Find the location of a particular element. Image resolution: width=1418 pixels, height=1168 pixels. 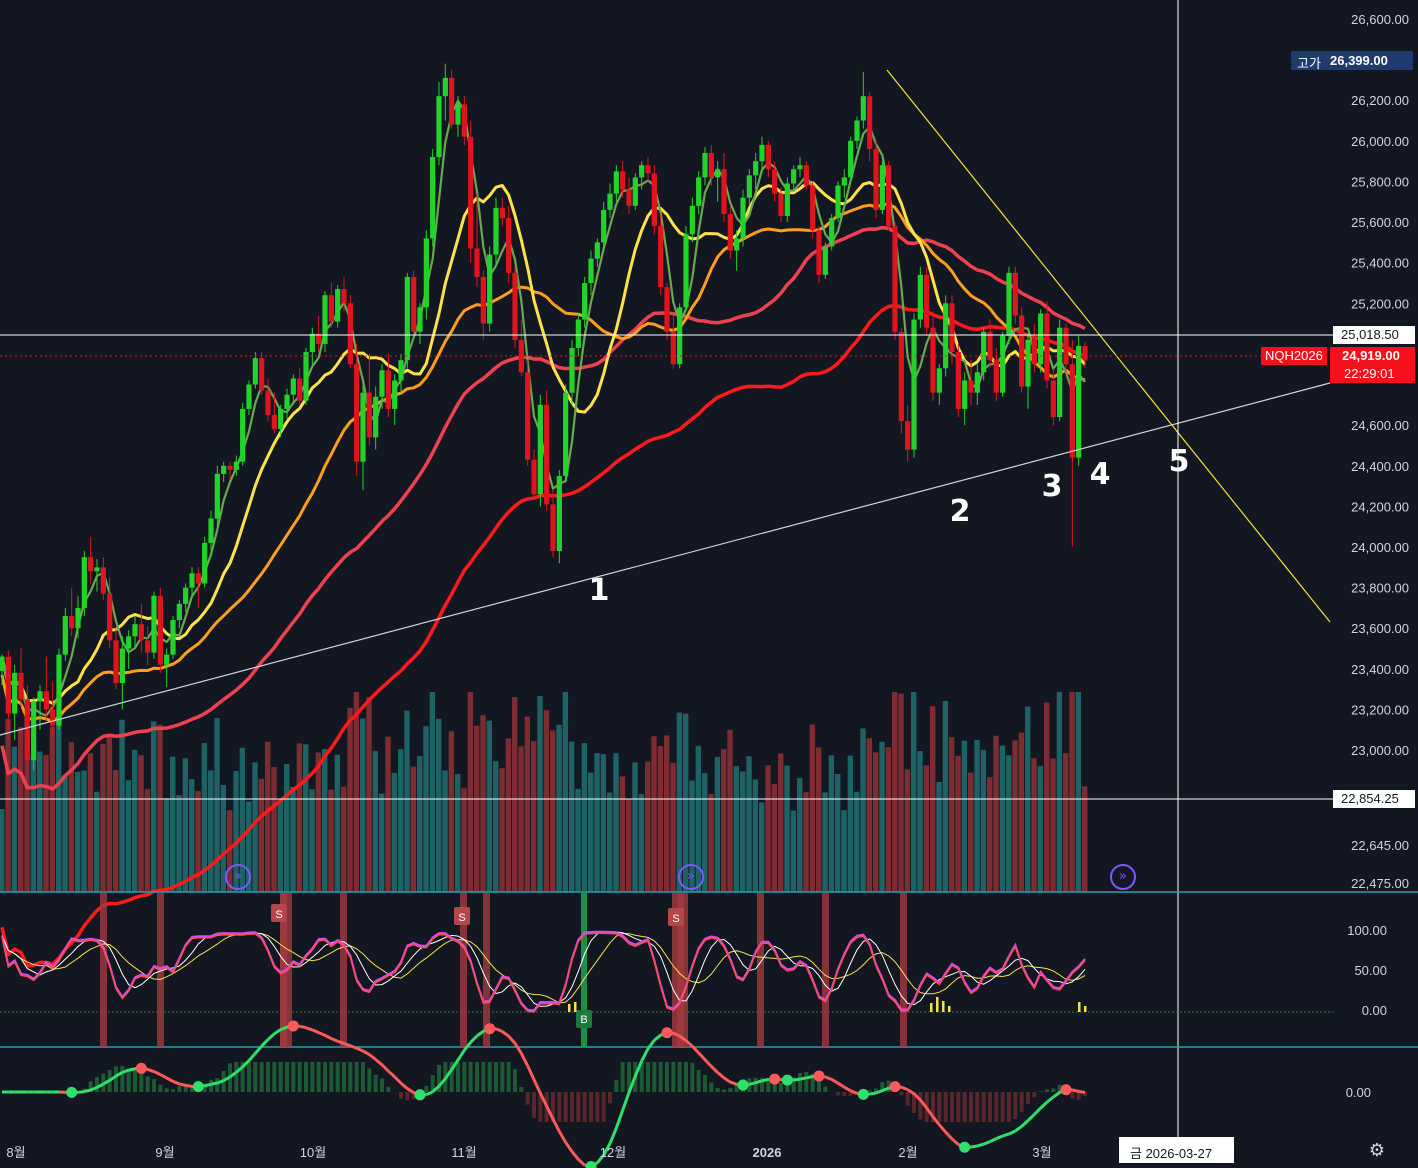

price-axis-tick: 25,400.00 is located at coordinates (1380, 263).